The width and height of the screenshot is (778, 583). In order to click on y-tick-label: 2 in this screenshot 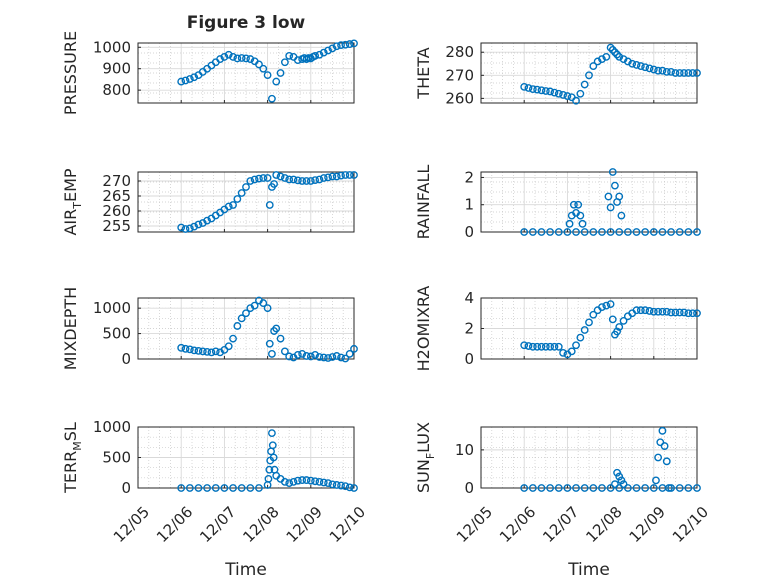, I will do `click(469, 177)`.